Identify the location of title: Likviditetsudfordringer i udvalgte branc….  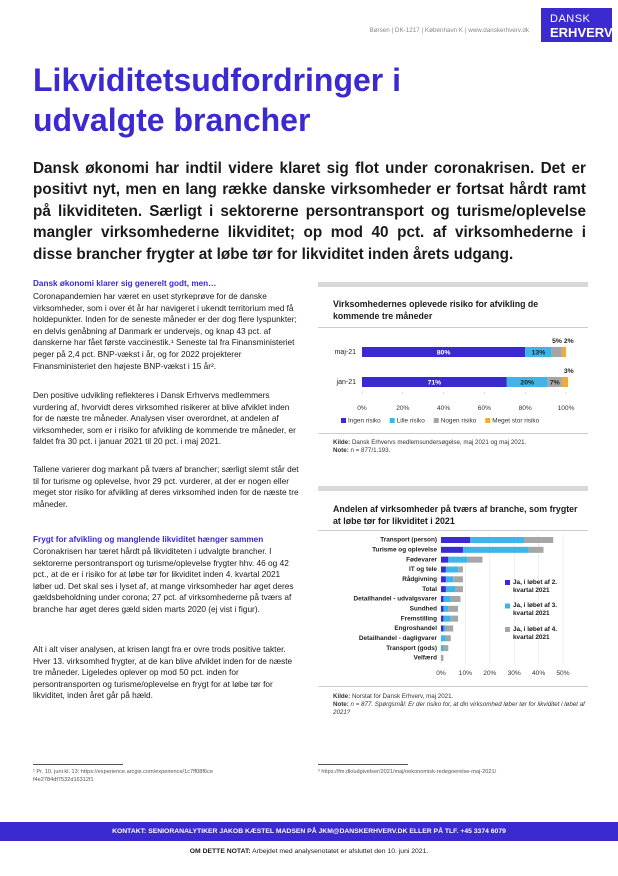
(217, 100).